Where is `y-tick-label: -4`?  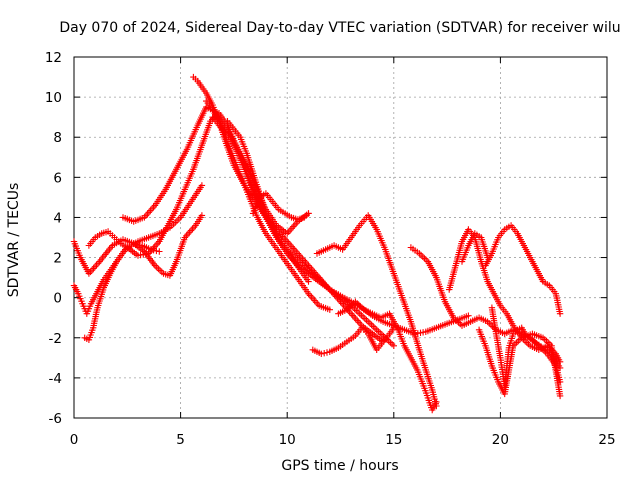 y-tick-label: -4 is located at coordinates (55, 379).